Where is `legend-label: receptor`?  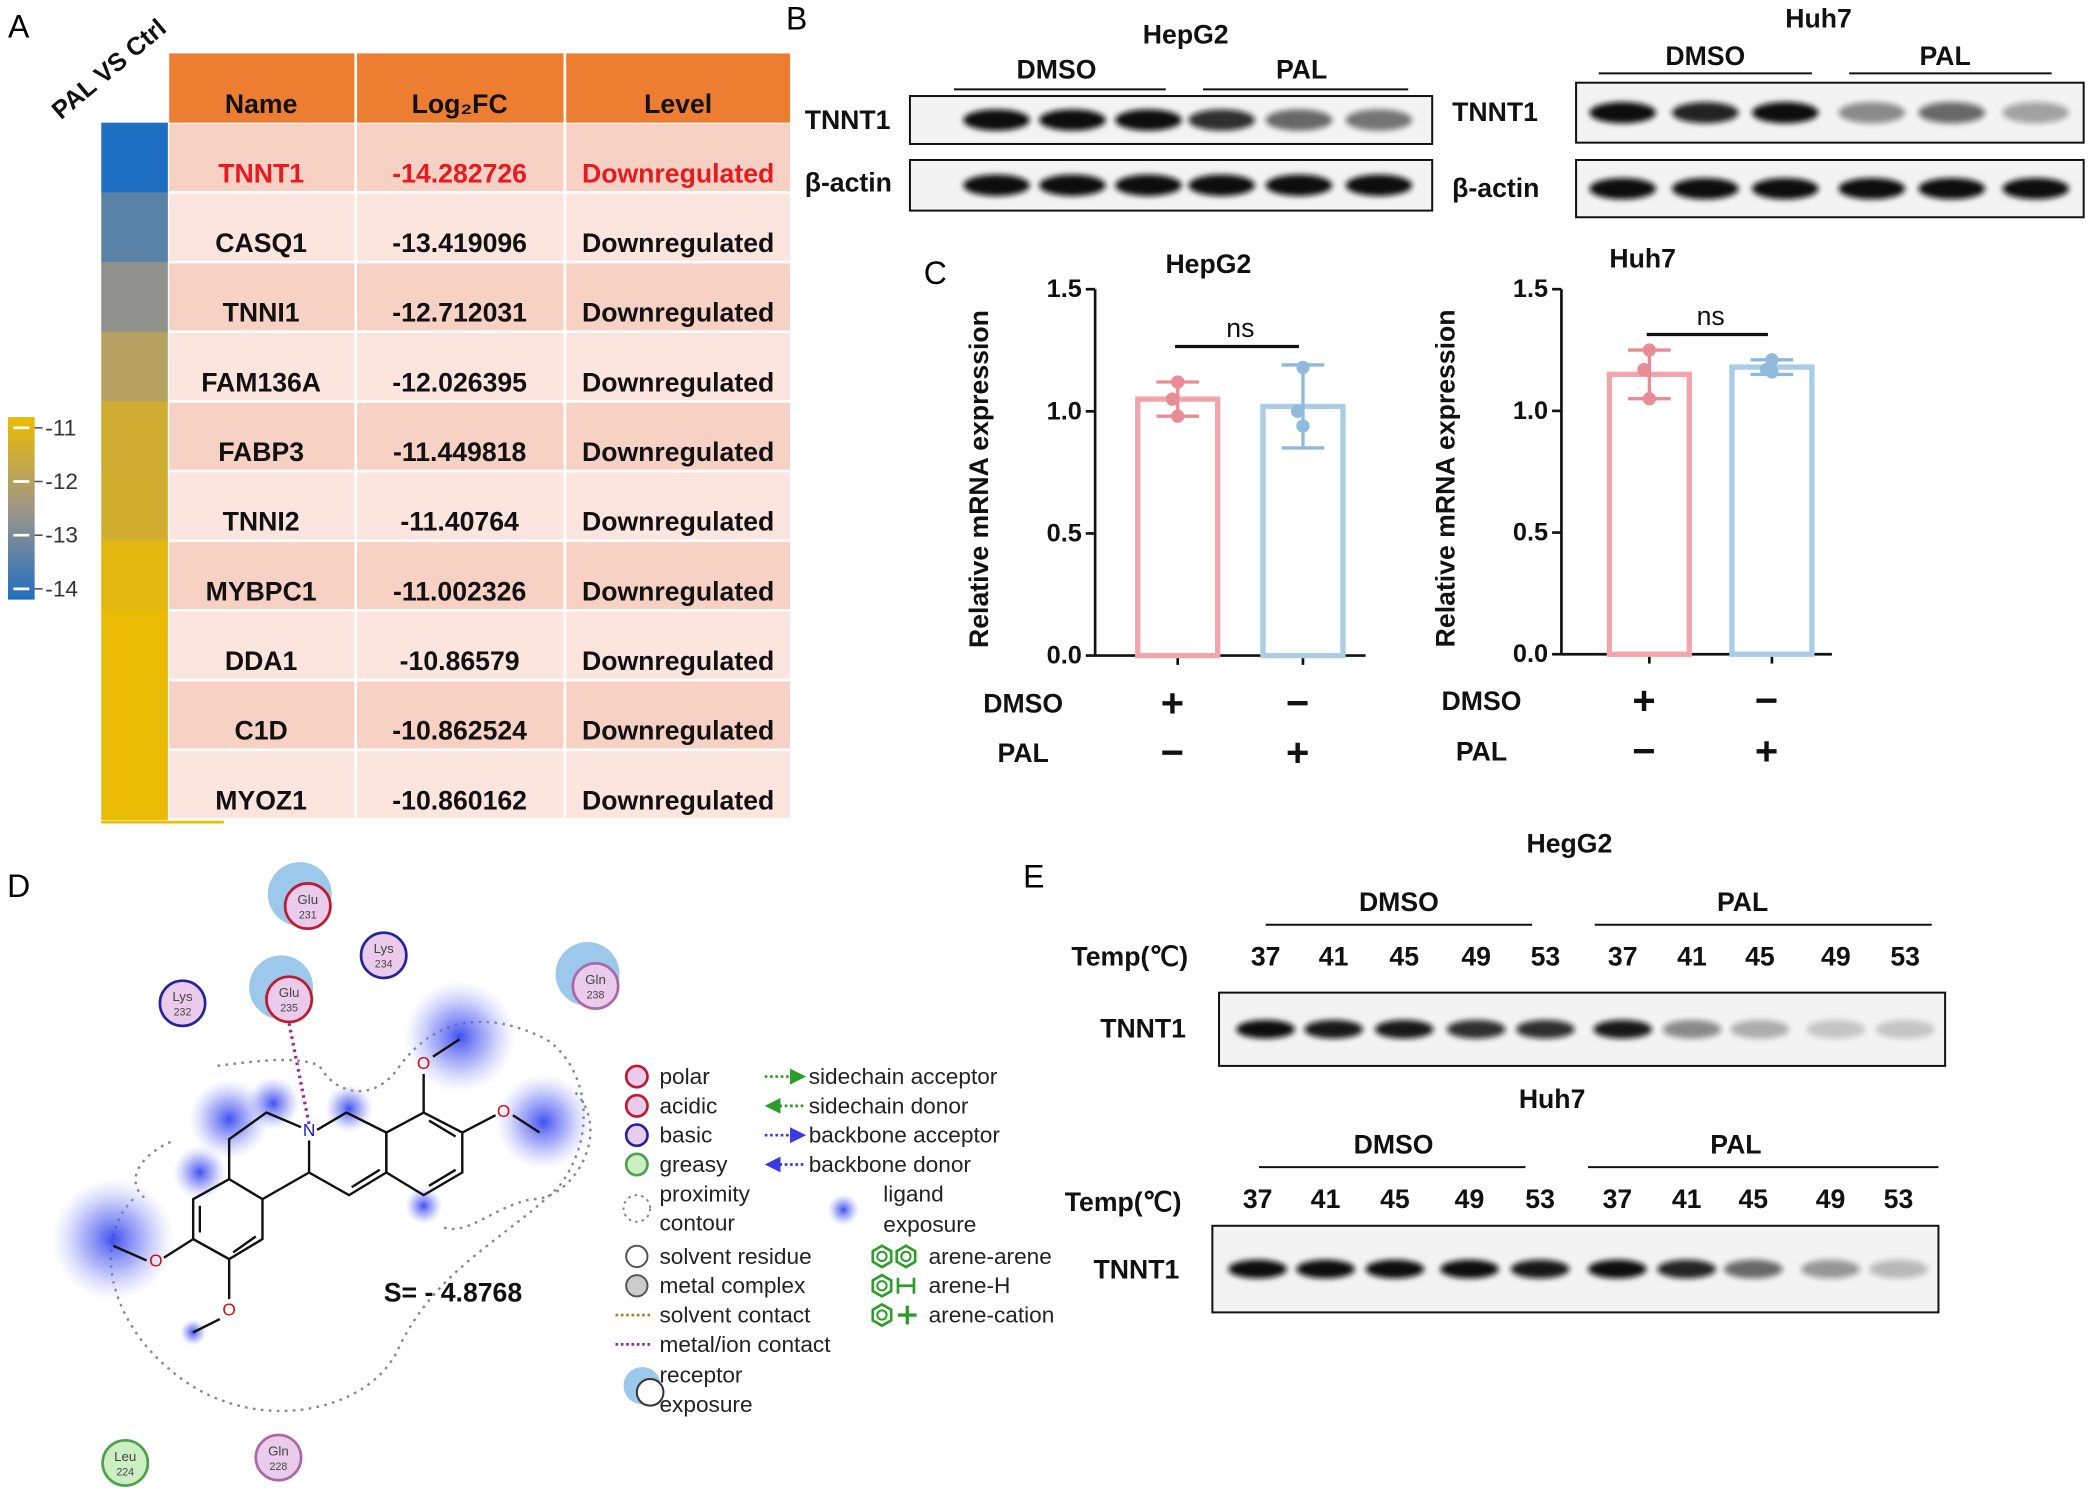
legend-label: receptor is located at coordinates (700, 1375).